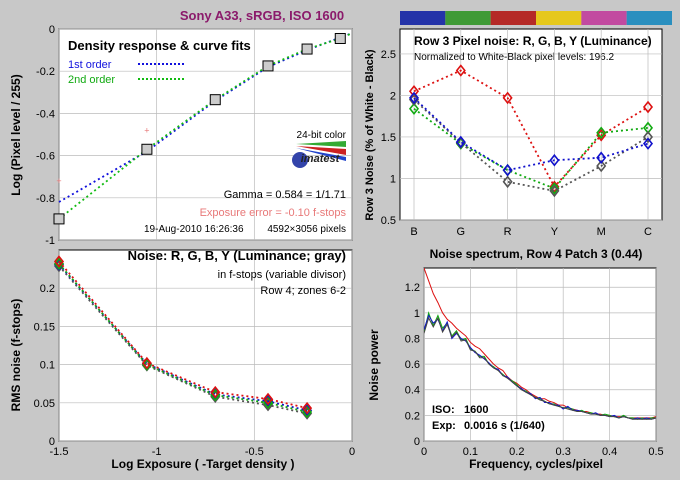 This screenshot has height=480, width=680. I want to click on color-depth-label: 24-bit color, so click(322, 135).